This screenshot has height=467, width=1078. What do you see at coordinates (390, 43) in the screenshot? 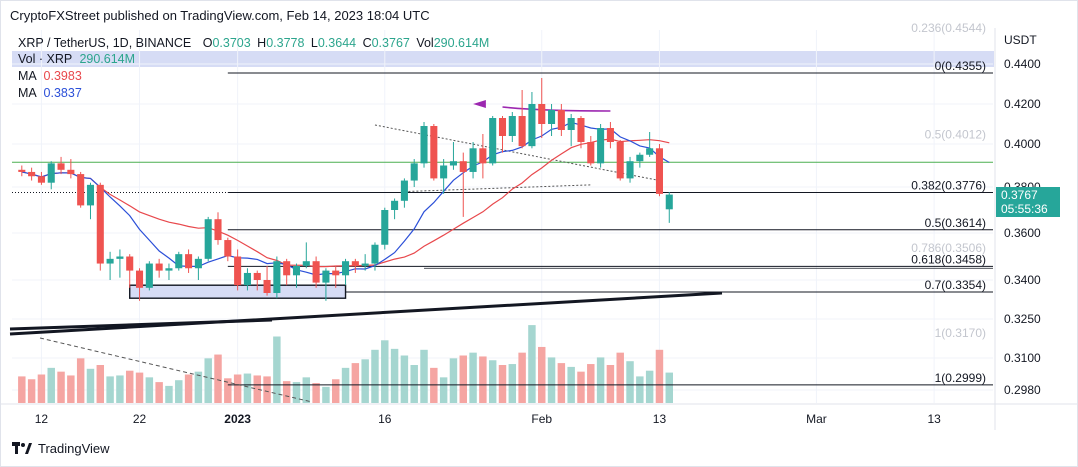
I see `close-value: 0.3767` at bounding box center [390, 43].